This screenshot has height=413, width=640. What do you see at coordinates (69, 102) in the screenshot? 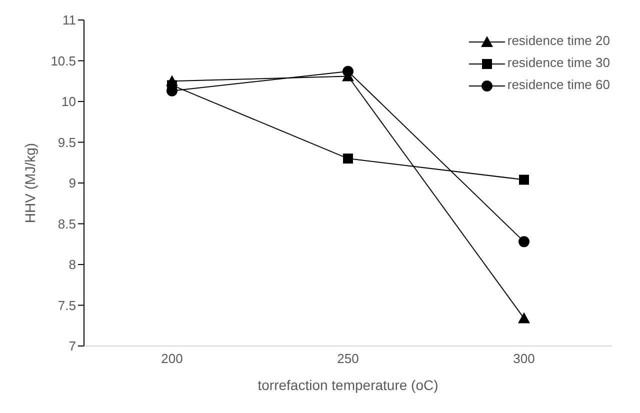
I see `y-tick-label: 10` at bounding box center [69, 102].